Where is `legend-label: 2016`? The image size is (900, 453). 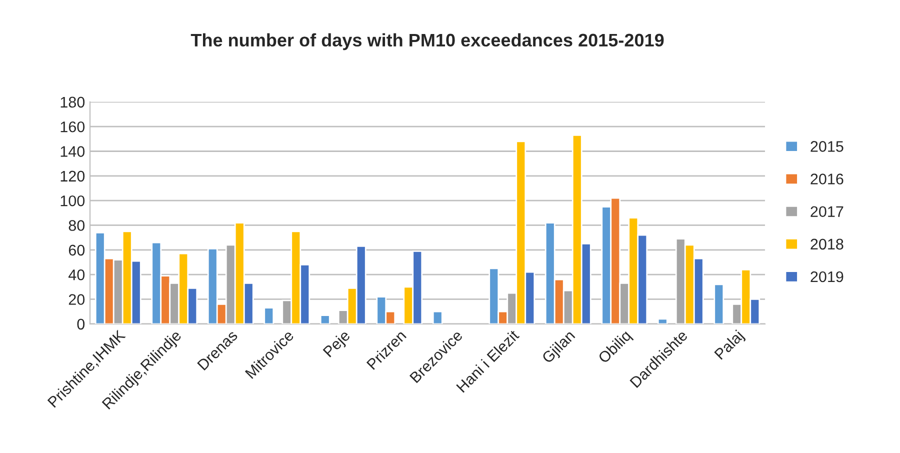 legend-label: 2016 is located at coordinates (827, 179).